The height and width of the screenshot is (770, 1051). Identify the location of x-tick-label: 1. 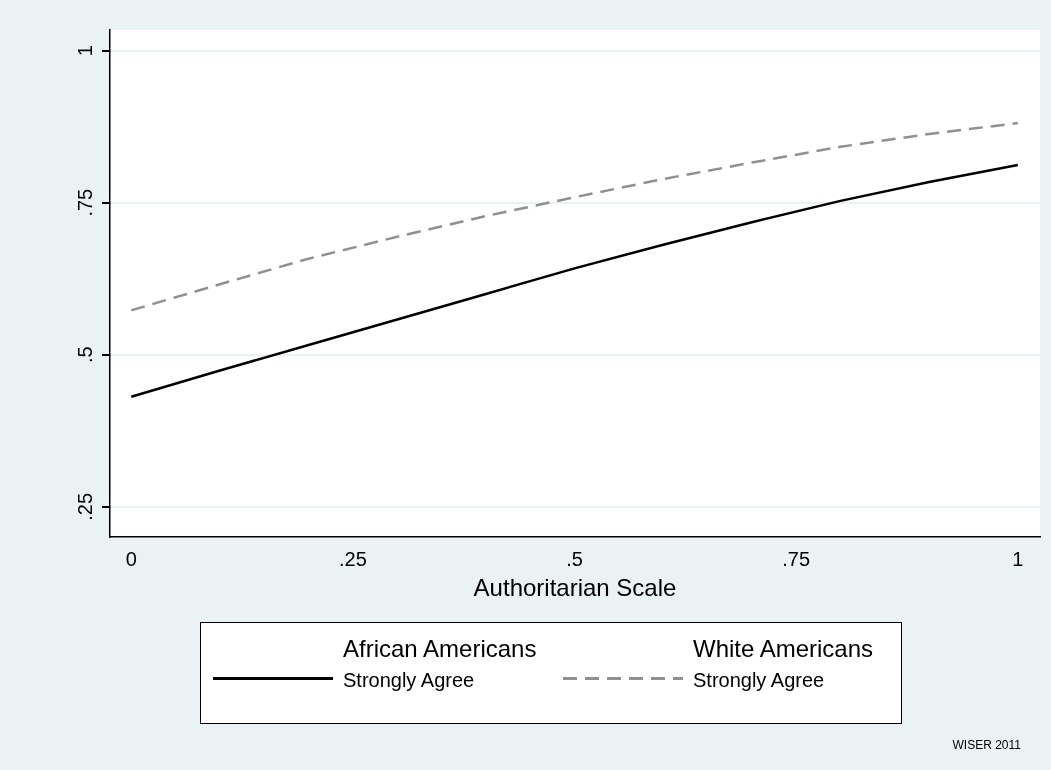
(1018, 558).